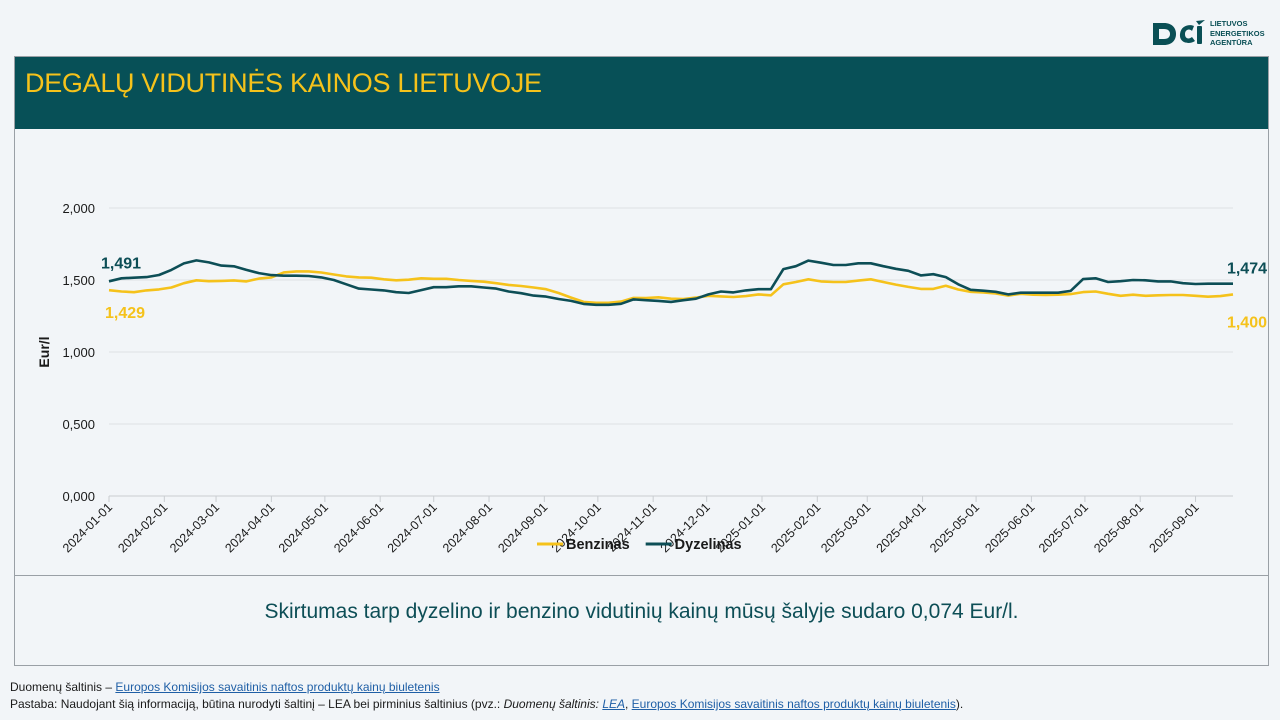 The height and width of the screenshot is (720, 1280). Describe the element at coordinates (142, 527) in the screenshot. I see `x-tick-label: 2024-02-01` at that location.